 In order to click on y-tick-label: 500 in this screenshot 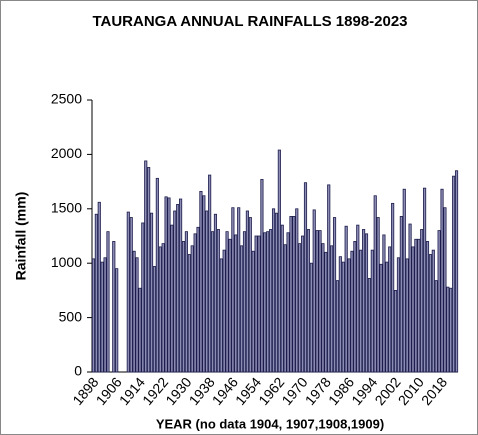, I will do `click(71, 316)`.